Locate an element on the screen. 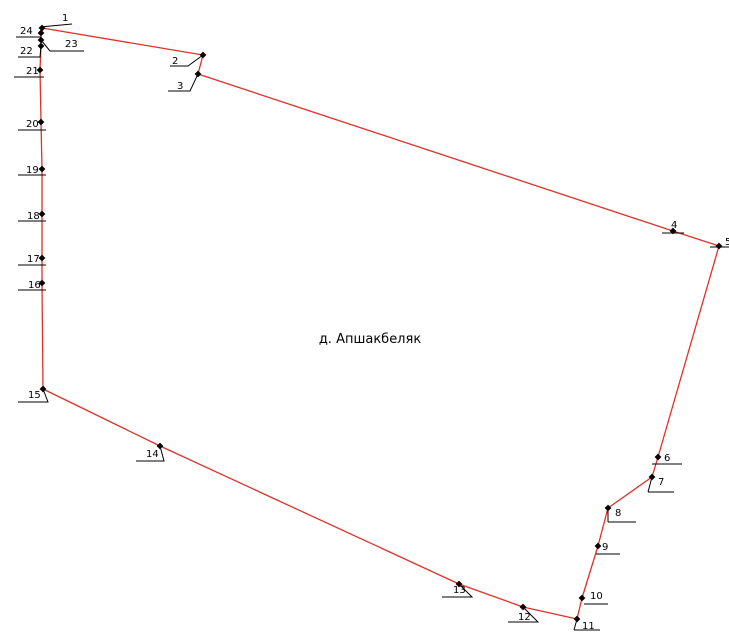 Image resolution: width=729 pixels, height=636 pixels. point-number-label: 8 is located at coordinates (618, 513).